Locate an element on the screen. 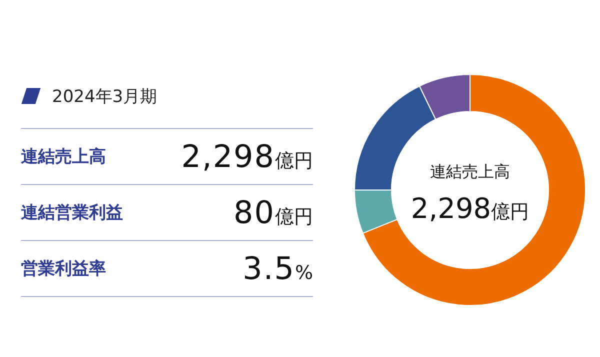 This screenshot has width=600, height=357. text: 営業利益率 is located at coordinates (63, 269).